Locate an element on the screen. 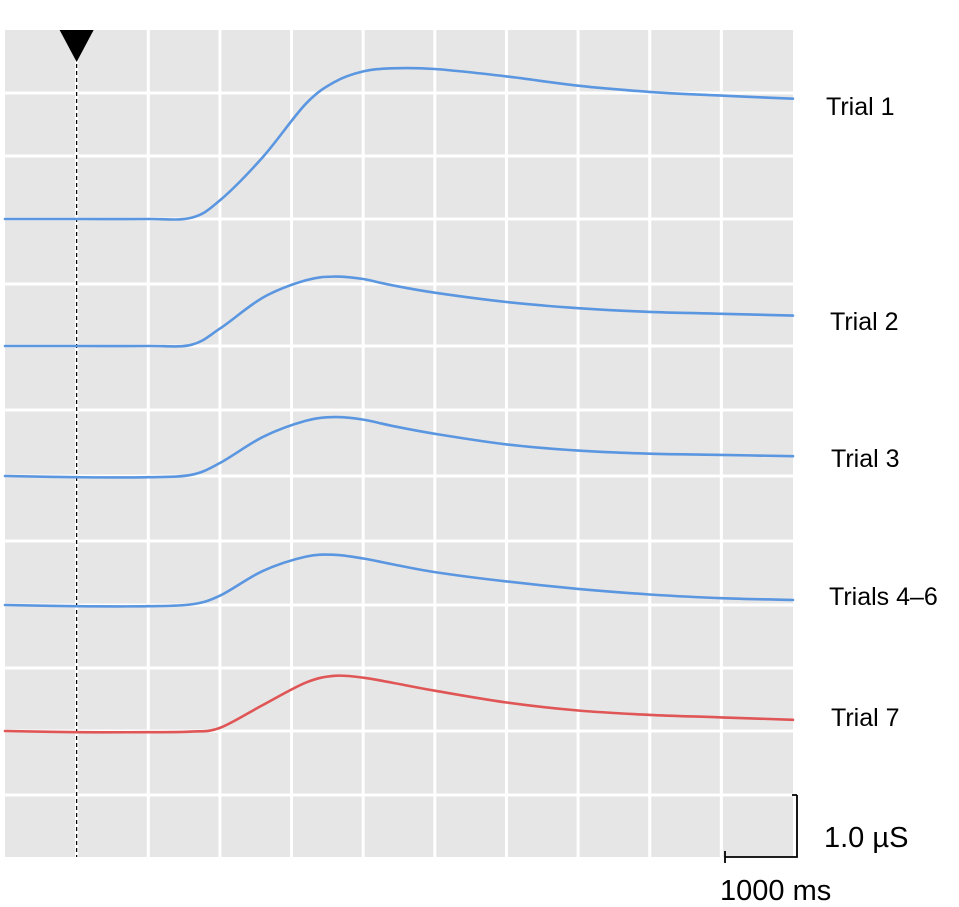  scale-bar-y-label: 1.0 µS is located at coordinates (866, 838).